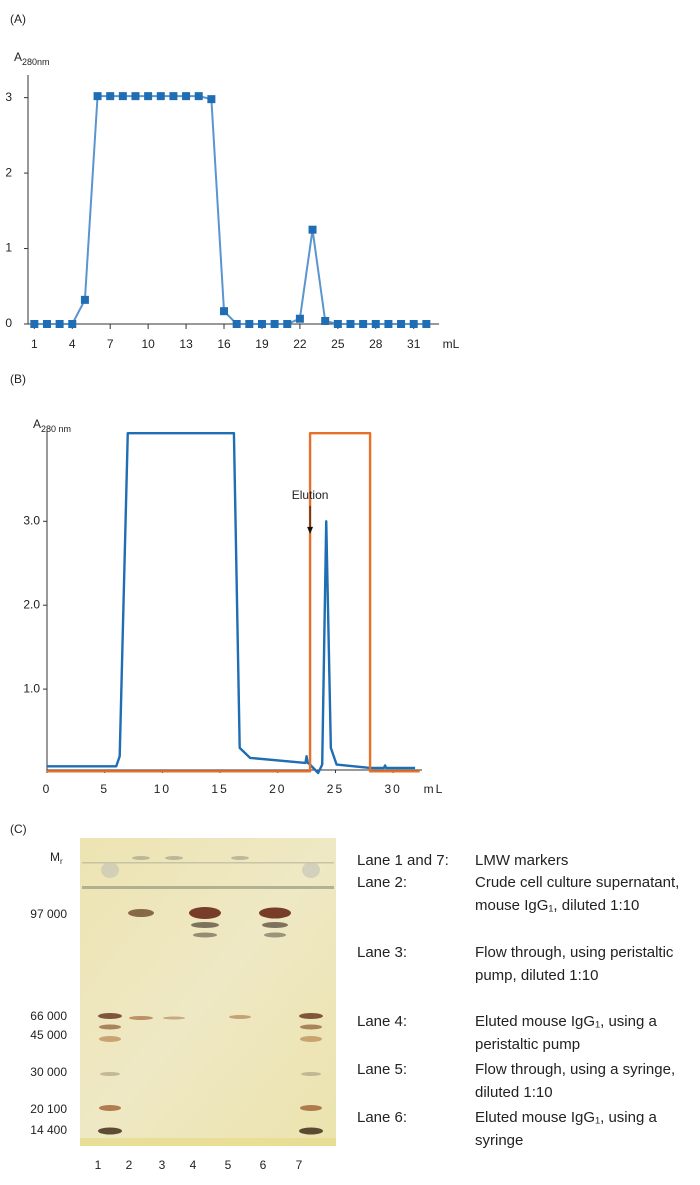 The width and height of the screenshot is (700, 1185). Describe the element at coordinates (55, 857) in the screenshot. I see `gel-y-label-main: M` at that location.